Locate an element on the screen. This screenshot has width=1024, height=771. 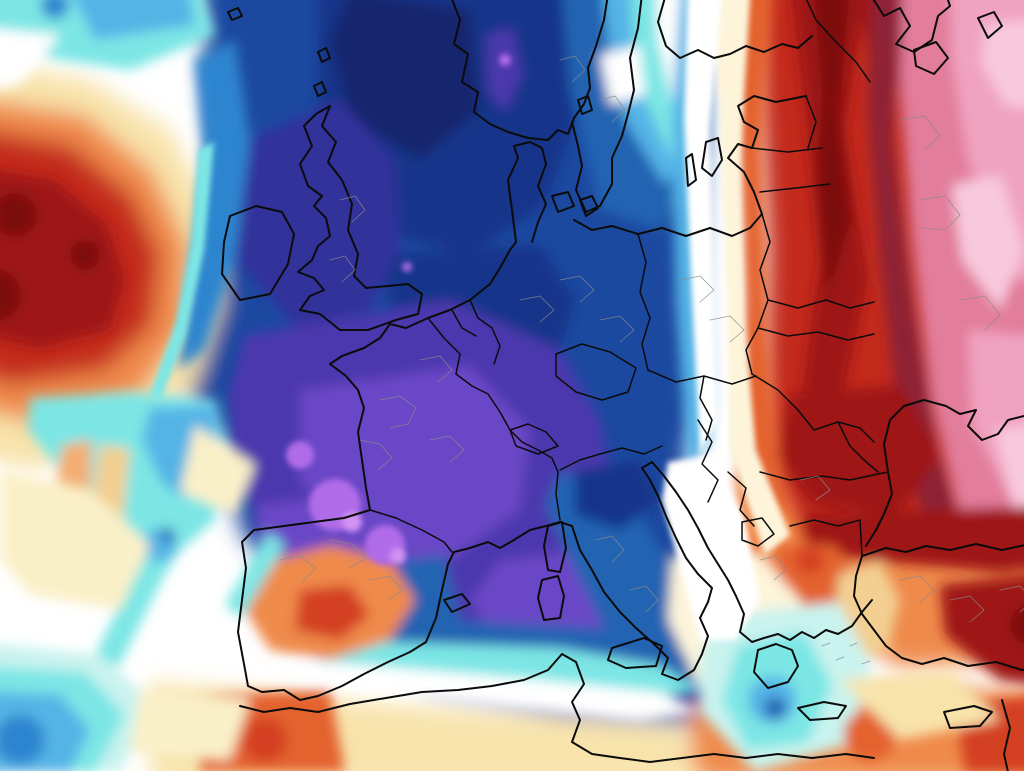
border-germany-poland is located at coordinates (644, 302).